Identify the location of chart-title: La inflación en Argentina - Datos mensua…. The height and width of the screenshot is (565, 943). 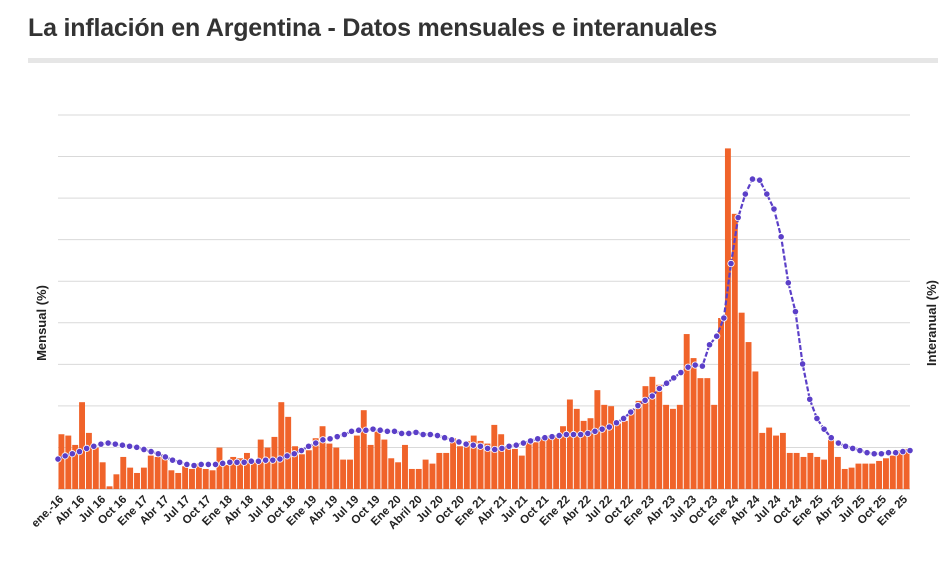
(373, 28).